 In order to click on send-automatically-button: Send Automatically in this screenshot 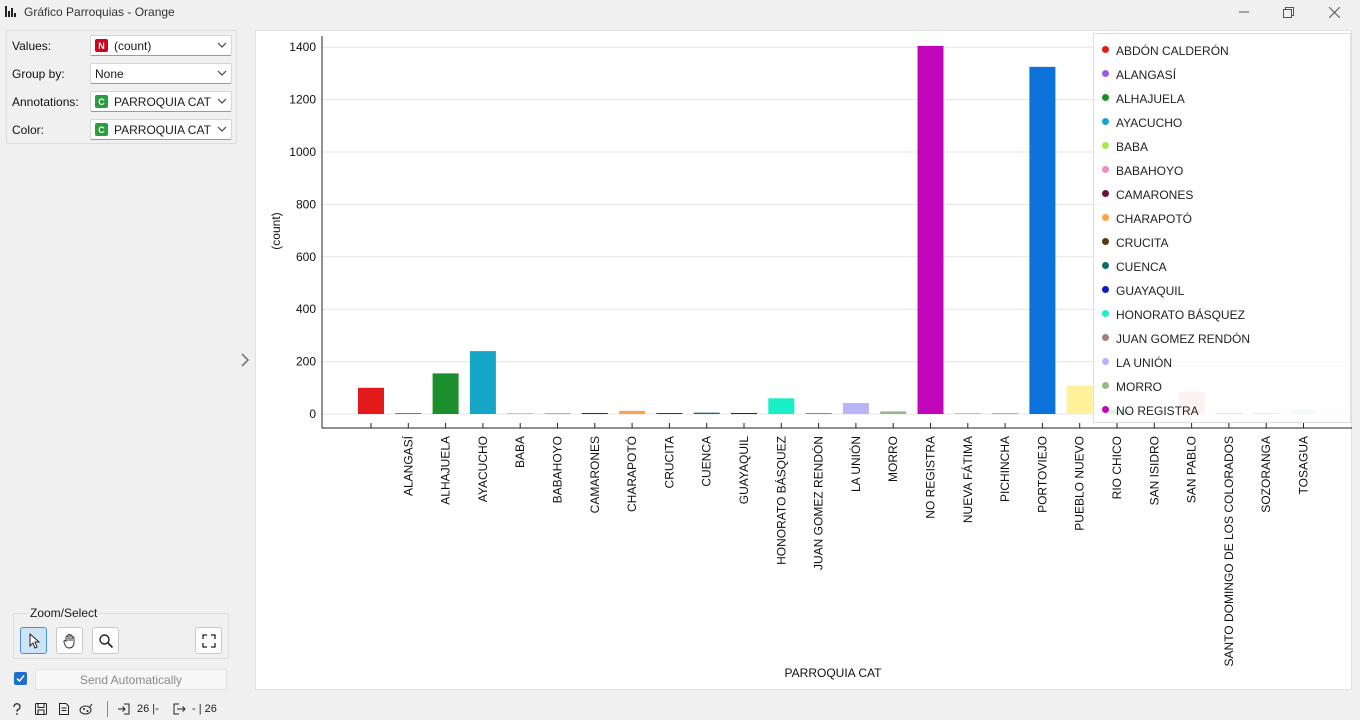, I will do `click(131, 679)`.